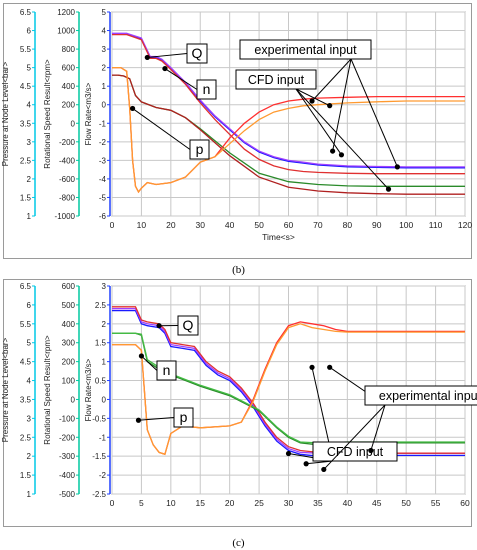 The image size is (477, 550). Describe the element at coordinates (99, 494) in the screenshot. I see `y-tick-label: -2.5` at that location.